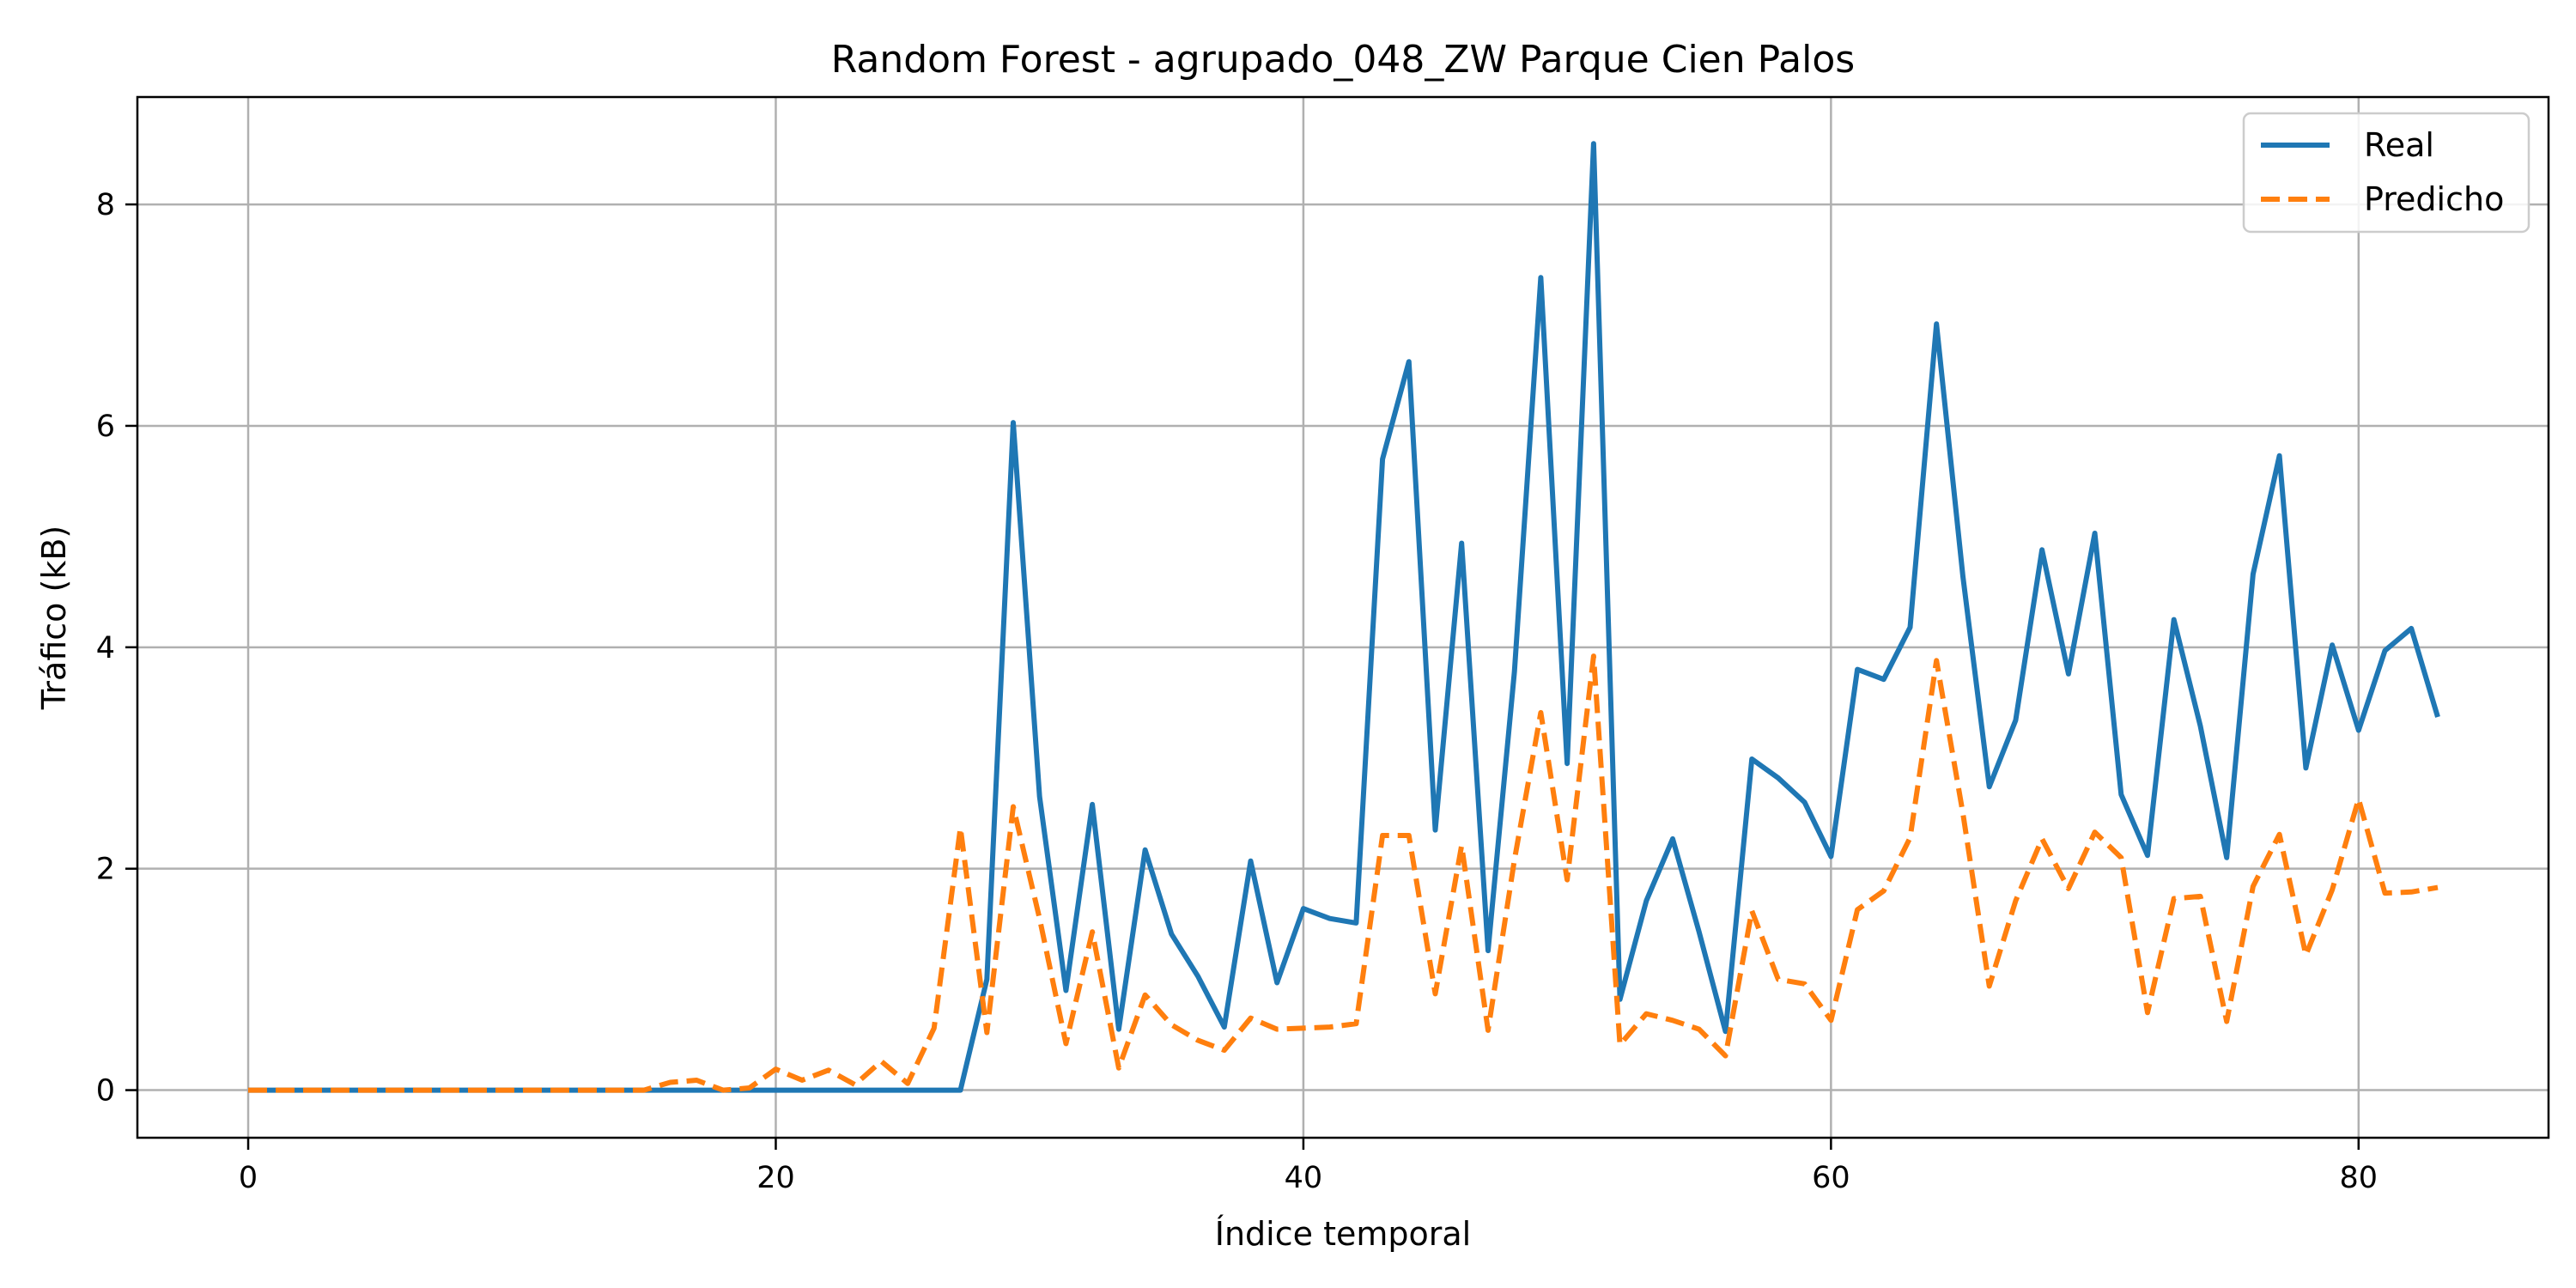  Describe the element at coordinates (54, 618) in the screenshot. I see `y-axis-label: Tráfico (kB)` at that location.